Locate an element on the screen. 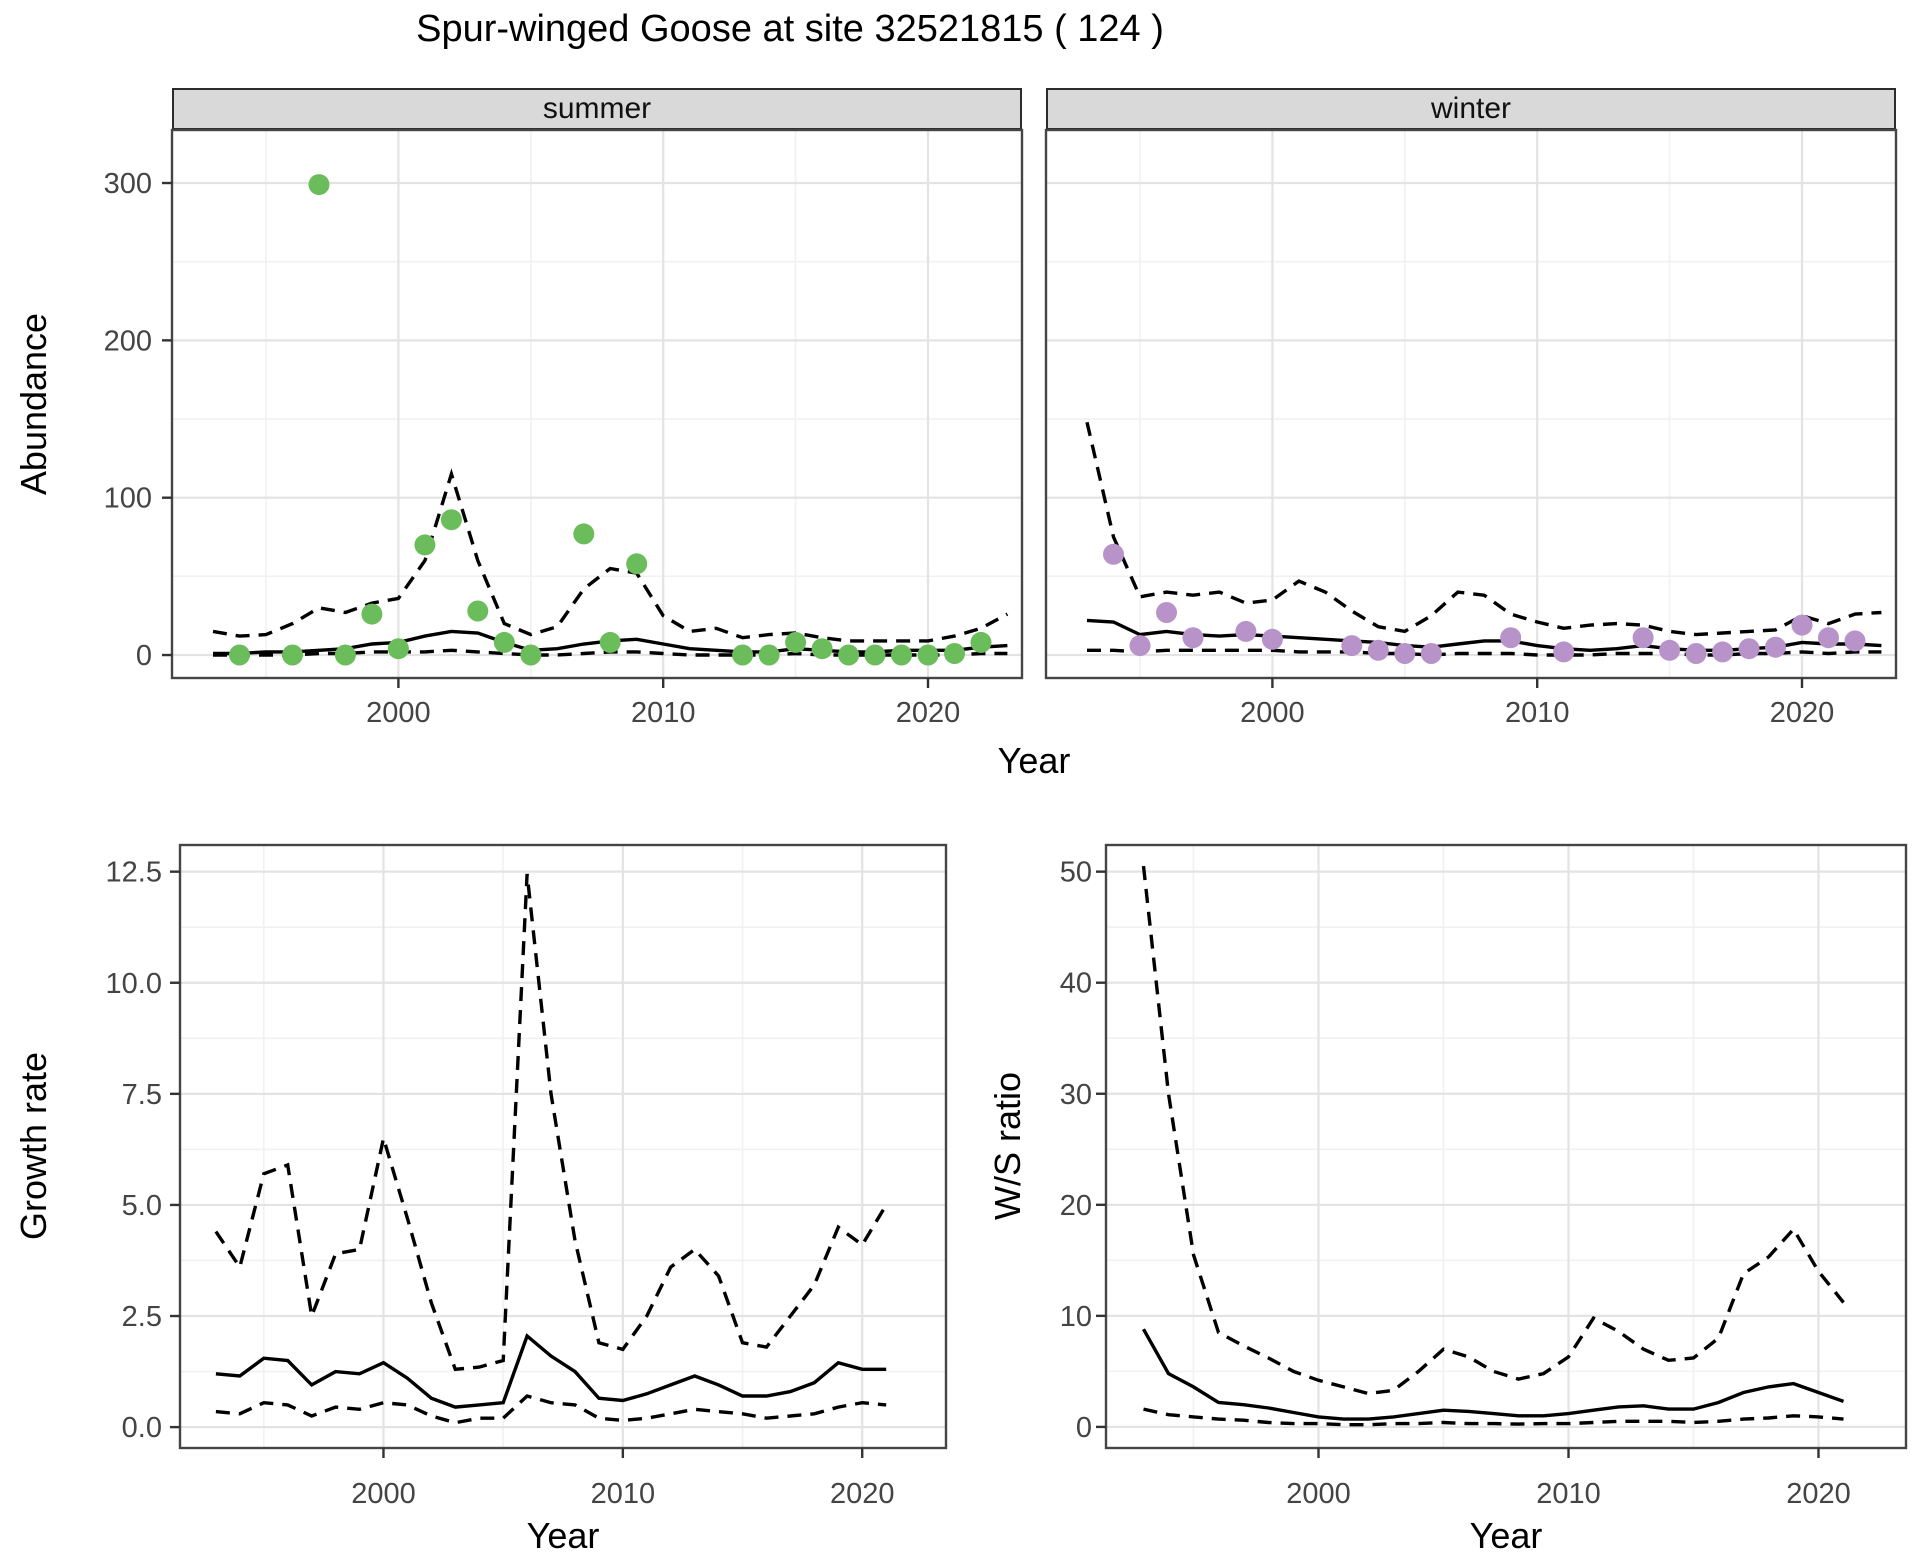 The width and height of the screenshot is (1920, 1560). growth-rate-x-tick-label: 2020 is located at coordinates (862, 1494).